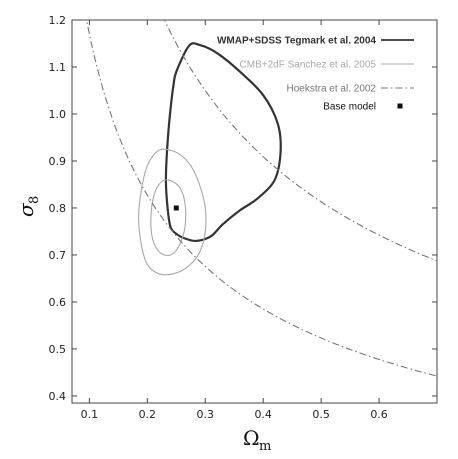  What do you see at coordinates (321, 414) in the screenshot?
I see `x-tick-label: 0.5` at bounding box center [321, 414].